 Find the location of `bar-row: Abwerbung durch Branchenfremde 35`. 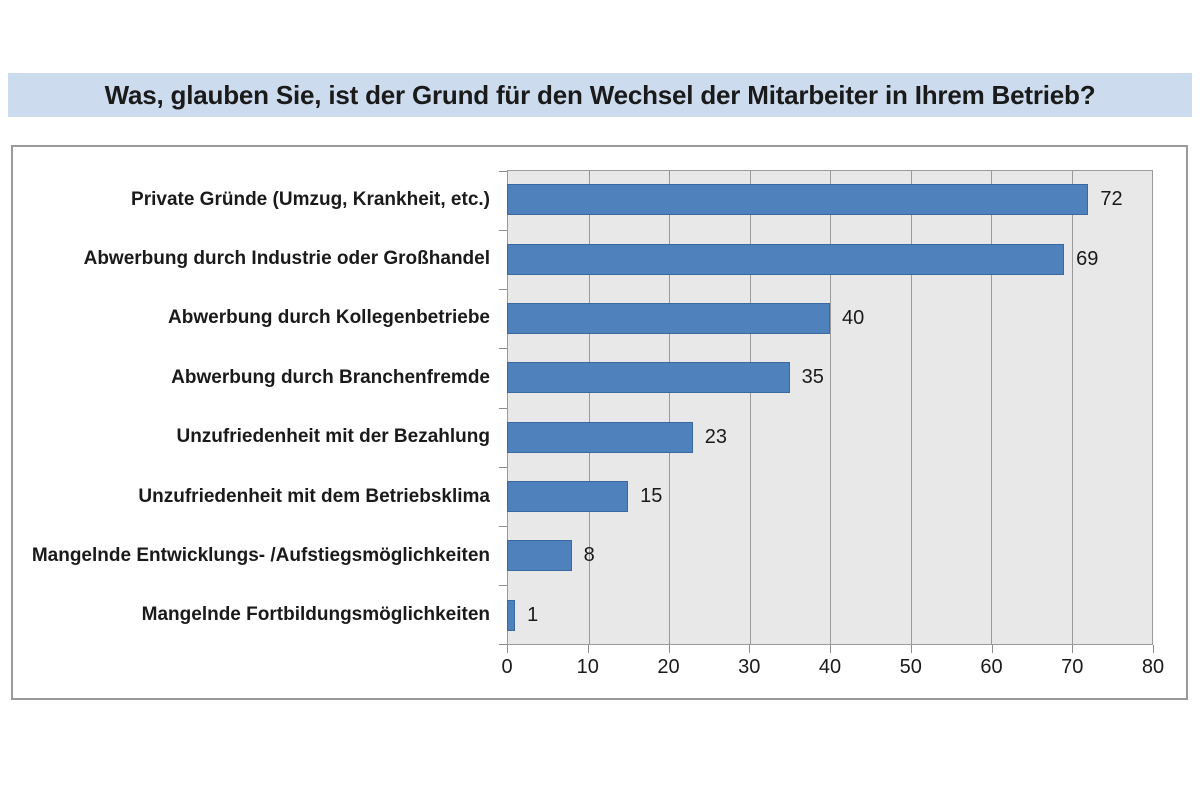

bar-row: Abwerbung durch Branchenfremde 35 is located at coordinates (599, 377).